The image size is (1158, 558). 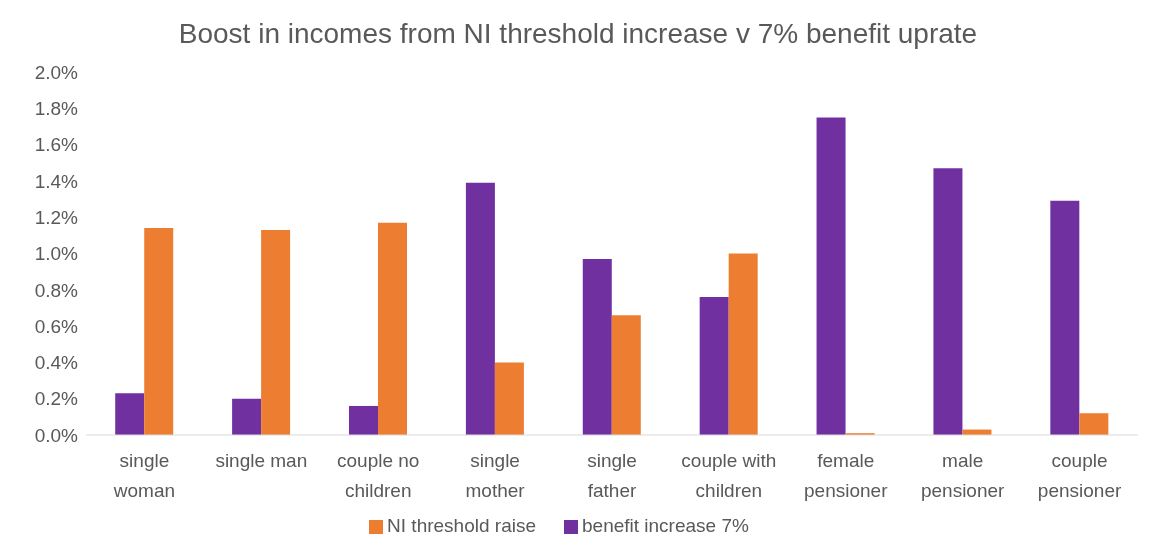 What do you see at coordinates (846, 475) in the screenshot?
I see `x-tick-label: female pensioner` at bounding box center [846, 475].